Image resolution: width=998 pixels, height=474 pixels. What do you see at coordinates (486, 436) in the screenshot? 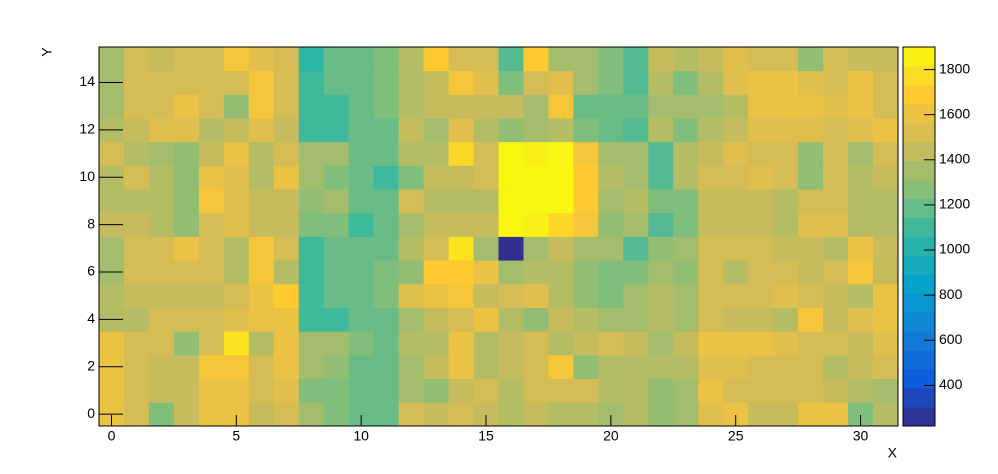
I see `x-tick-label: 15` at bounding box center [486, 436].